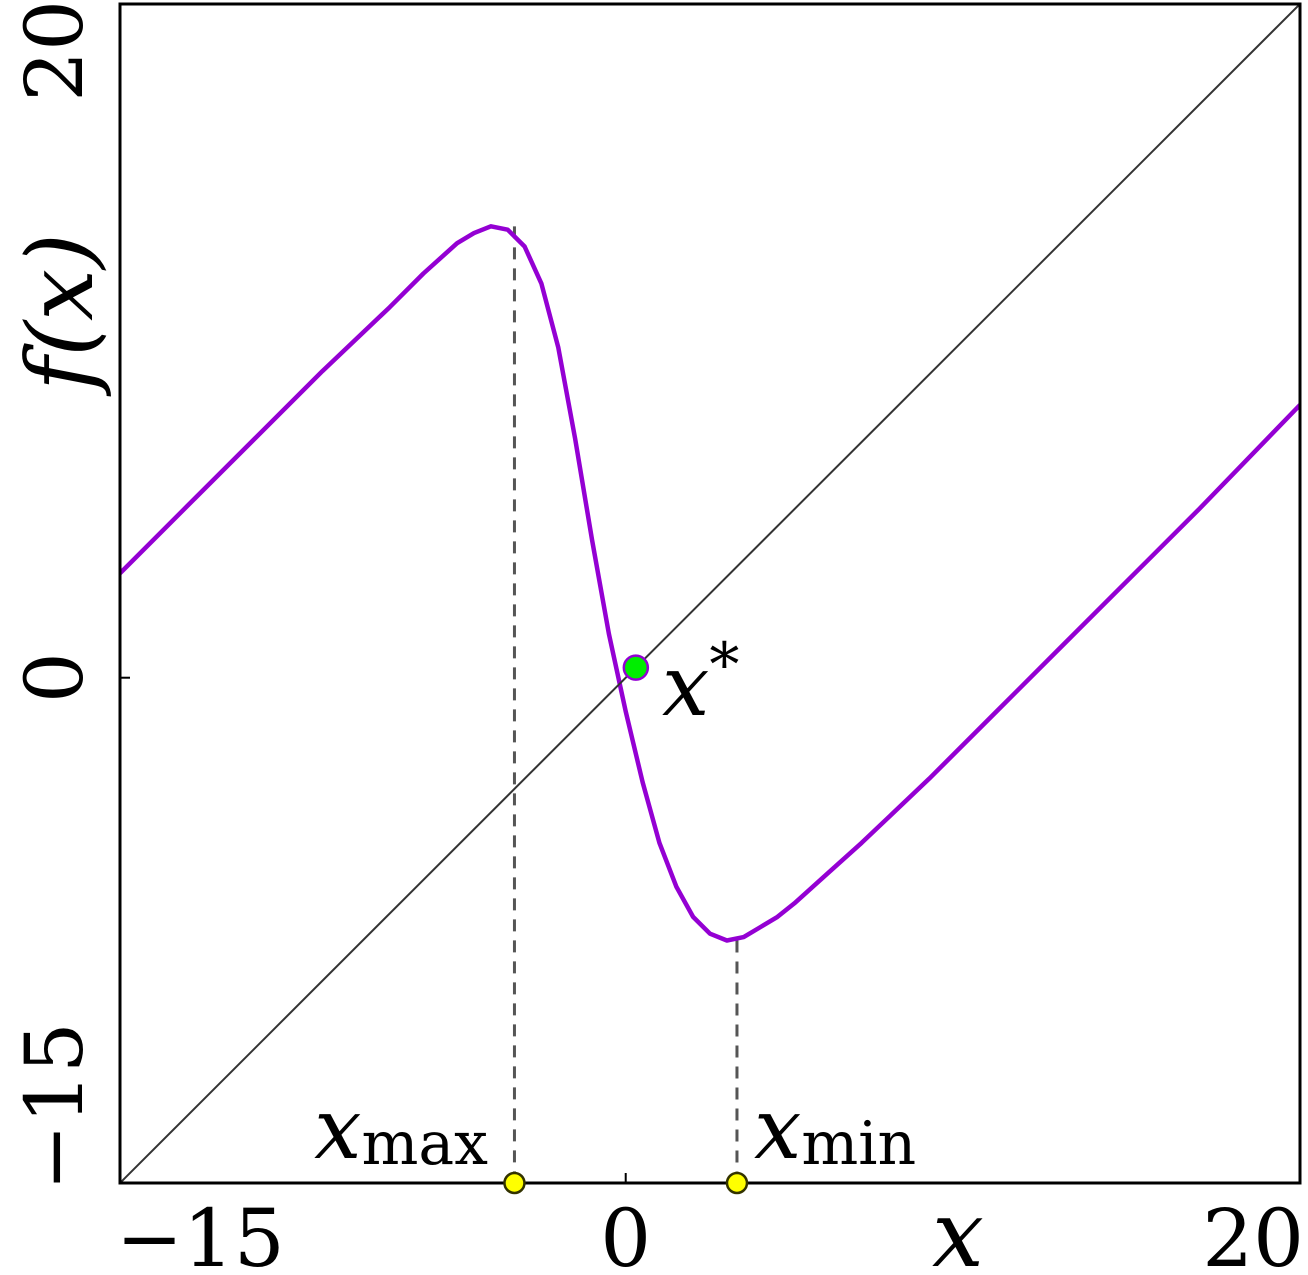  Describe the element at coordinates (858, 1144) in the screenshot. I see `x-min-label-sub: min` at that location.